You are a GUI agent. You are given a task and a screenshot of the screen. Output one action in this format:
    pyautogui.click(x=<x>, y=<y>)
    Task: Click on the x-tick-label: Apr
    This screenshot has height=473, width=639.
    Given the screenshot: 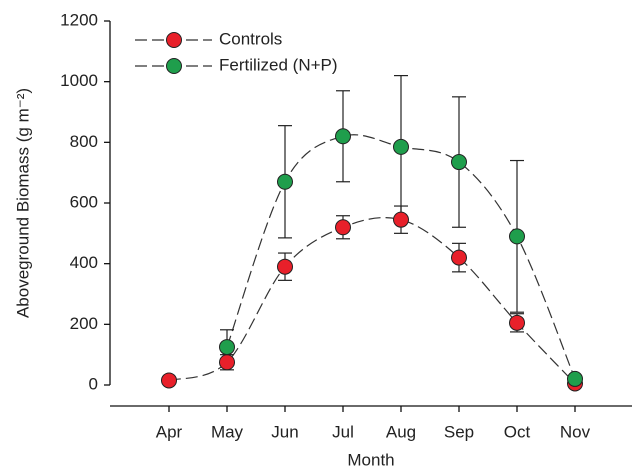 What is the action you would take?
    pyautogui.click(x=169, y=431)
    